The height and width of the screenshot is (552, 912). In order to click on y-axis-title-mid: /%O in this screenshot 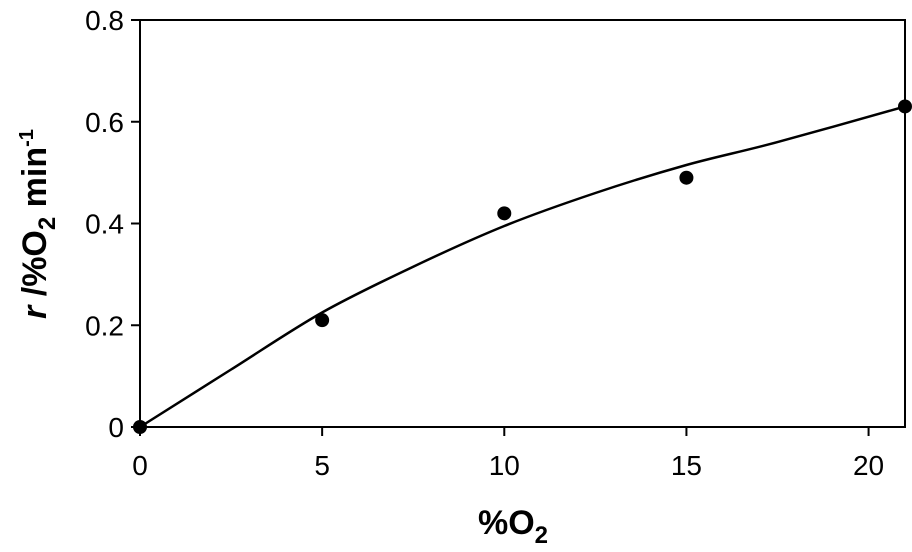, I will do `click(35, 268)`.